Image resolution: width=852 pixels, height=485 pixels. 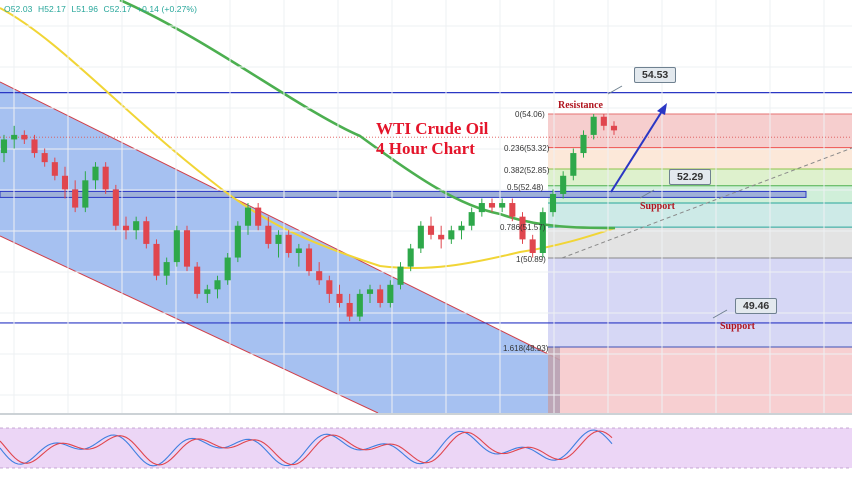 I want to click on fib-label-0: 0(54.06), so click(x=530, y=114).